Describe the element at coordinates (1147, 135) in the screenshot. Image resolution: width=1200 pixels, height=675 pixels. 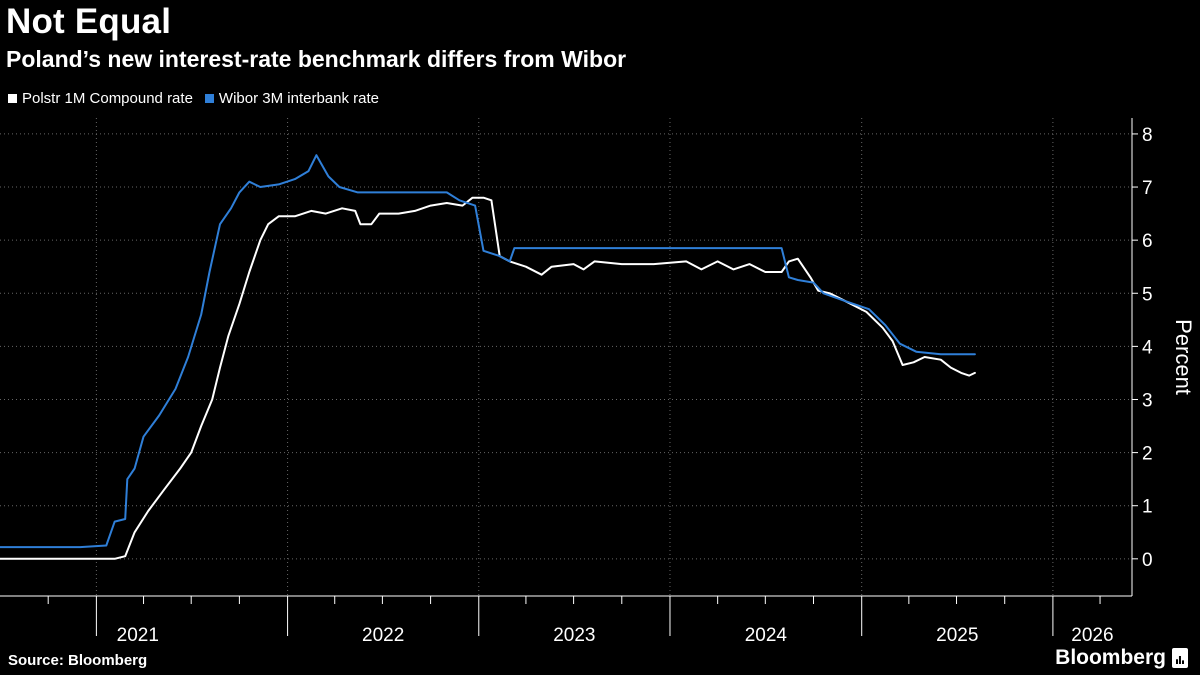
I see `y-tick-label: 8` at that location.